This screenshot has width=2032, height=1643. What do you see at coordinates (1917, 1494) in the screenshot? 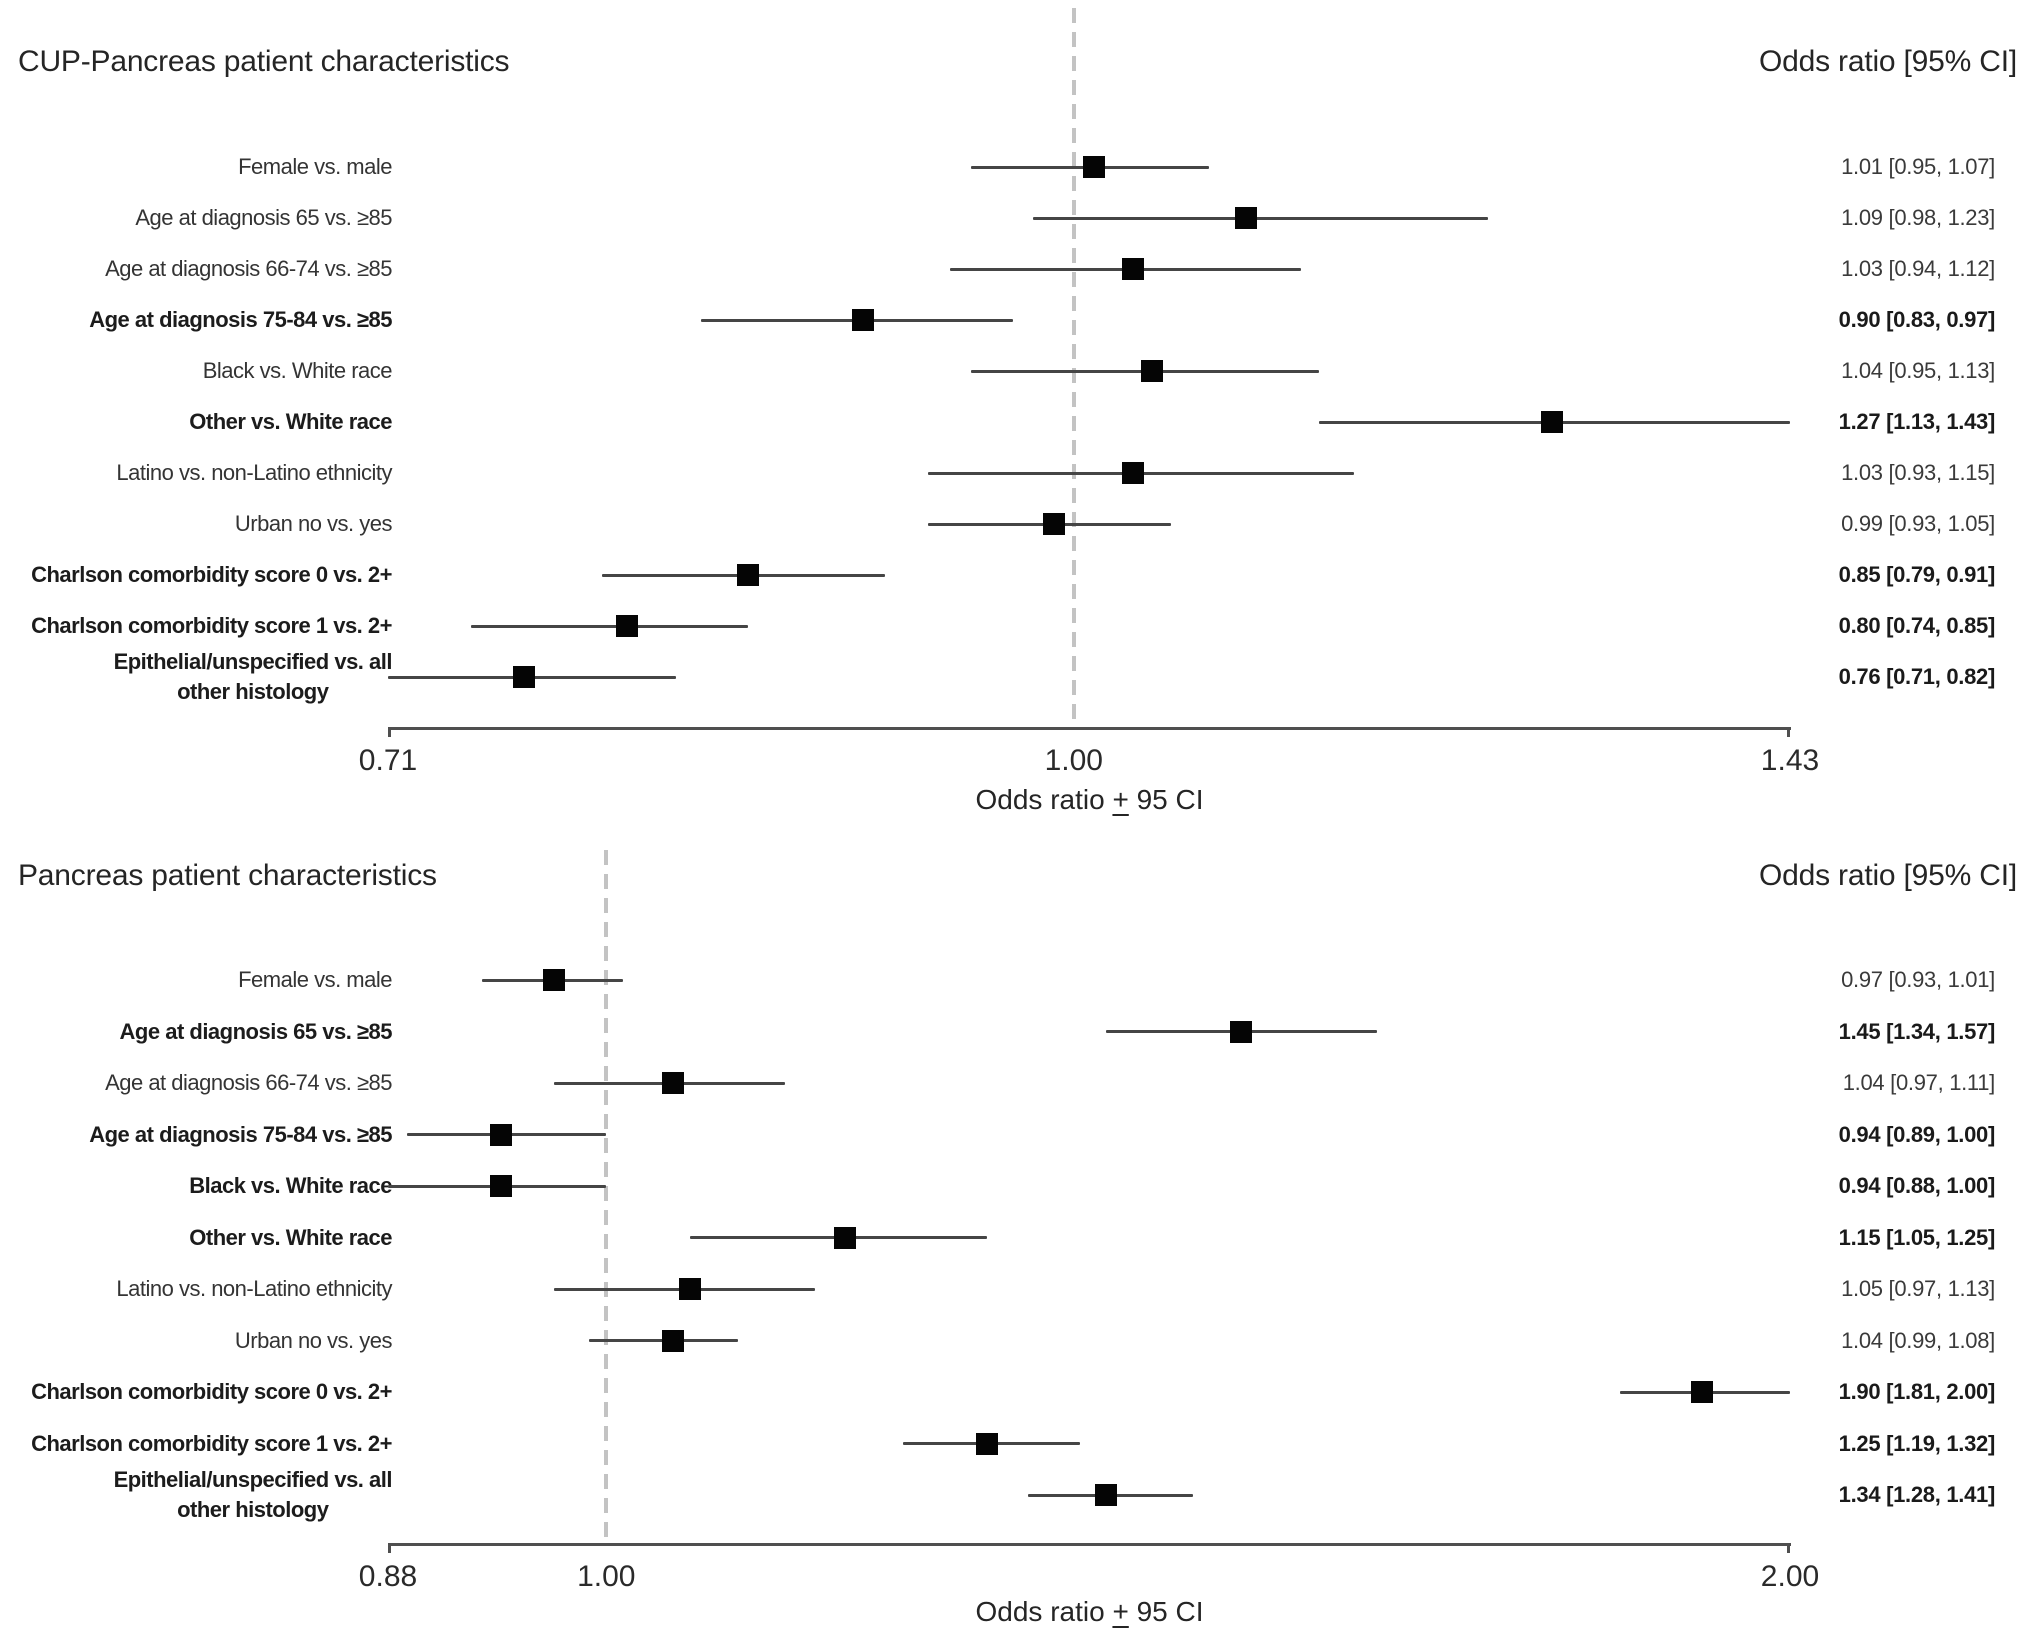
I see `odds-ratio-value: 1.34 [1.28, 1.41]` at bounding box center [1917, 1494].